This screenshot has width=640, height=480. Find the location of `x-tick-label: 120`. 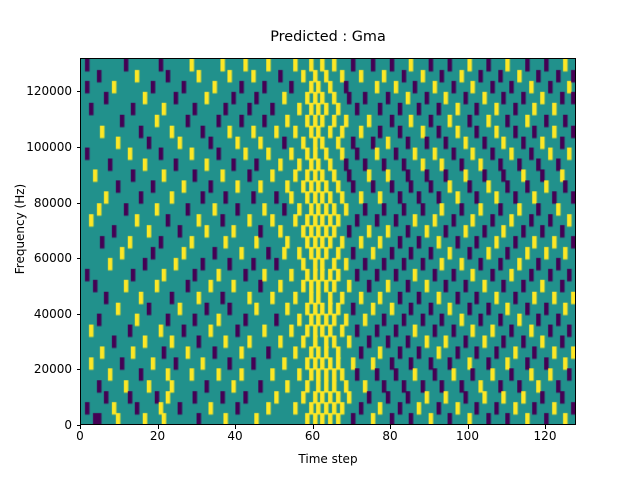

x-tick-label: 120 is located at coordinates (545, 436).